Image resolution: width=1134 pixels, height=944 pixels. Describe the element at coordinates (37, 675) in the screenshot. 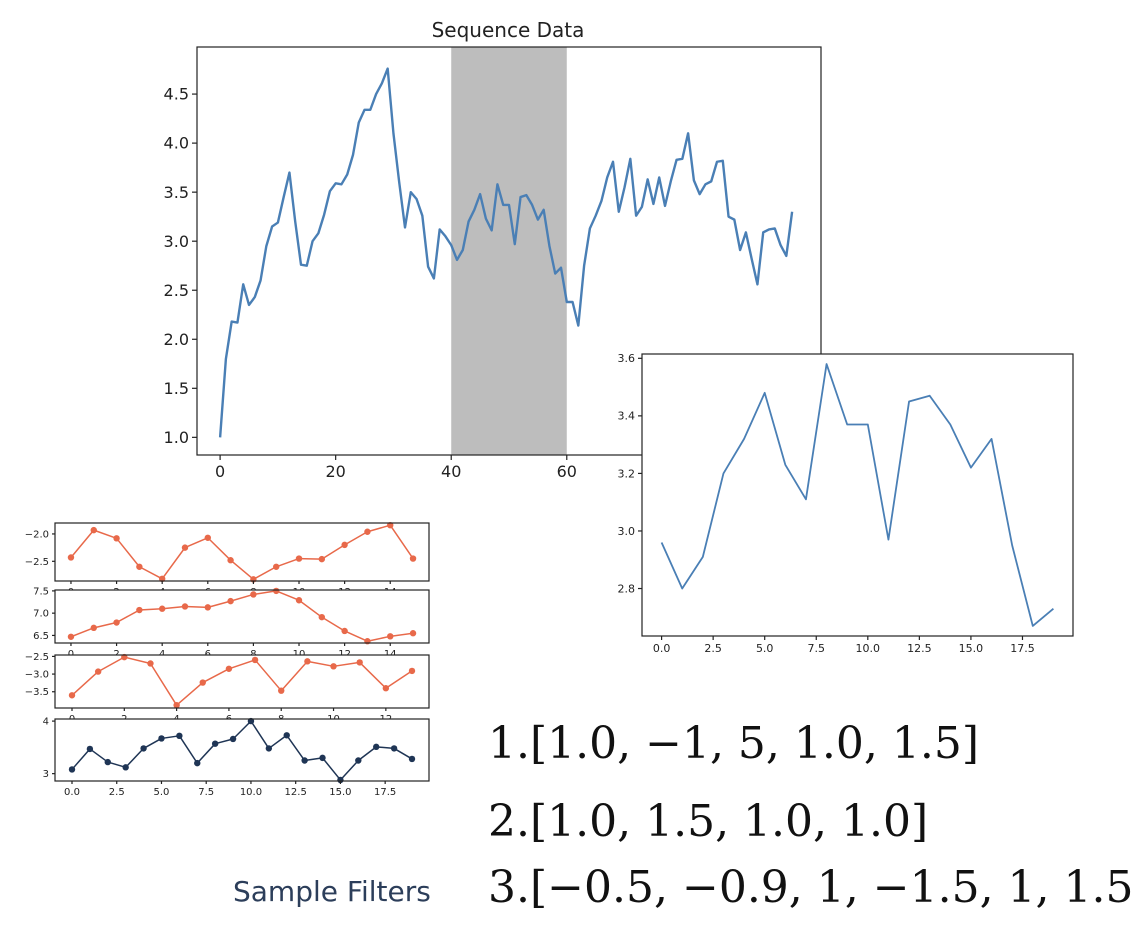

I see `y-tick-label: −3.0` at that location.